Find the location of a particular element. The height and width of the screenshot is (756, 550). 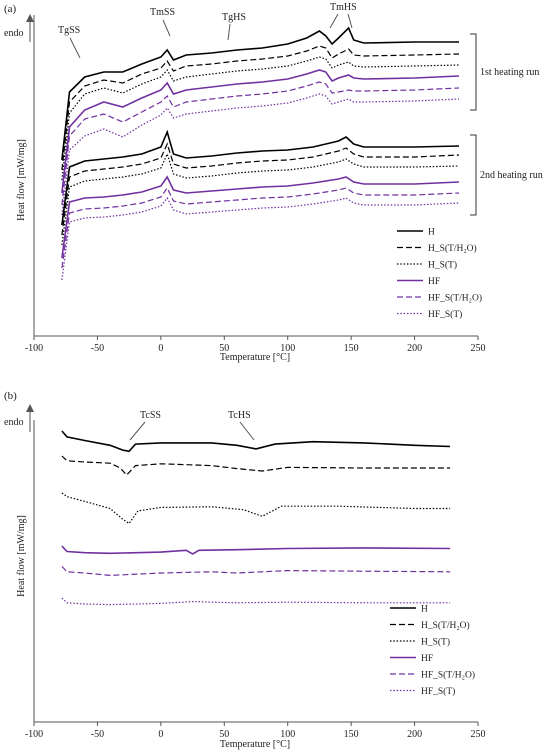

annotation-tcss: TcSS is located at coordinates (150, 415).